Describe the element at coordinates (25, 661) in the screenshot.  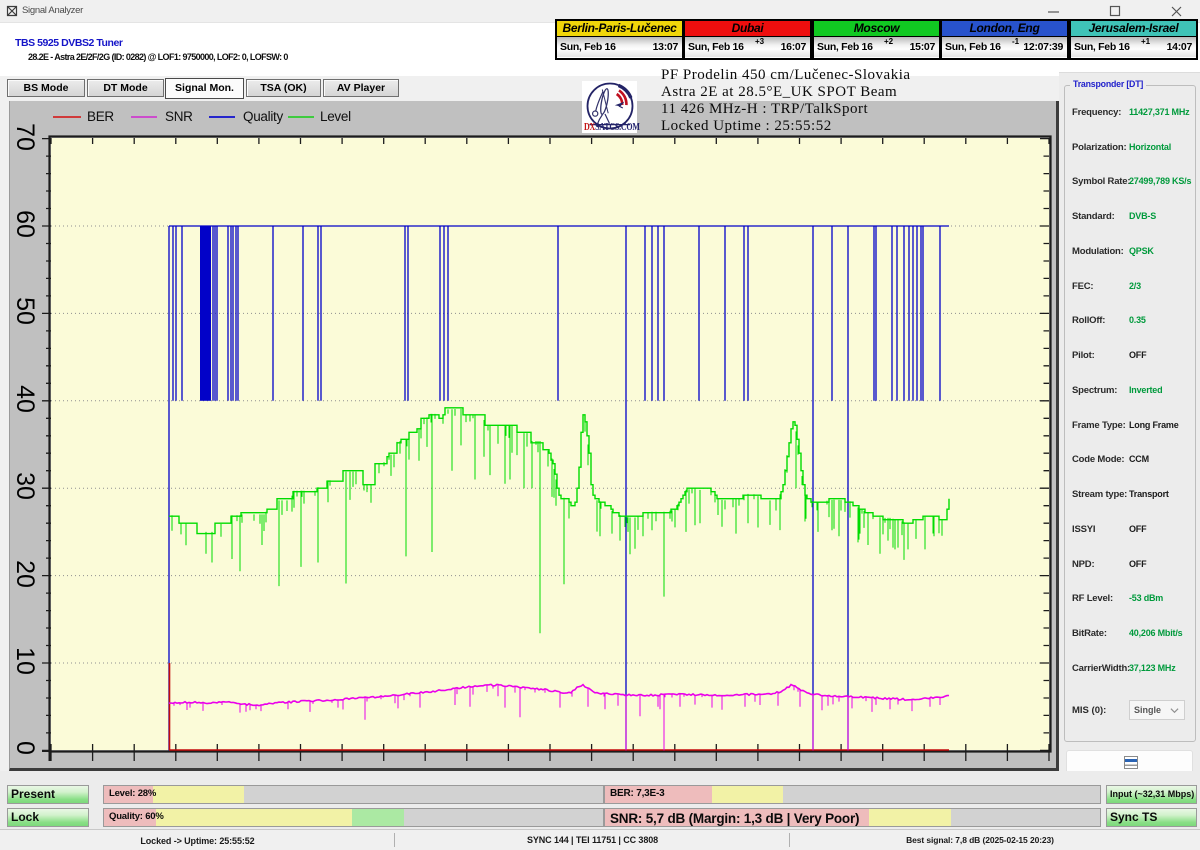
I see `svg-text: 10` at that location.